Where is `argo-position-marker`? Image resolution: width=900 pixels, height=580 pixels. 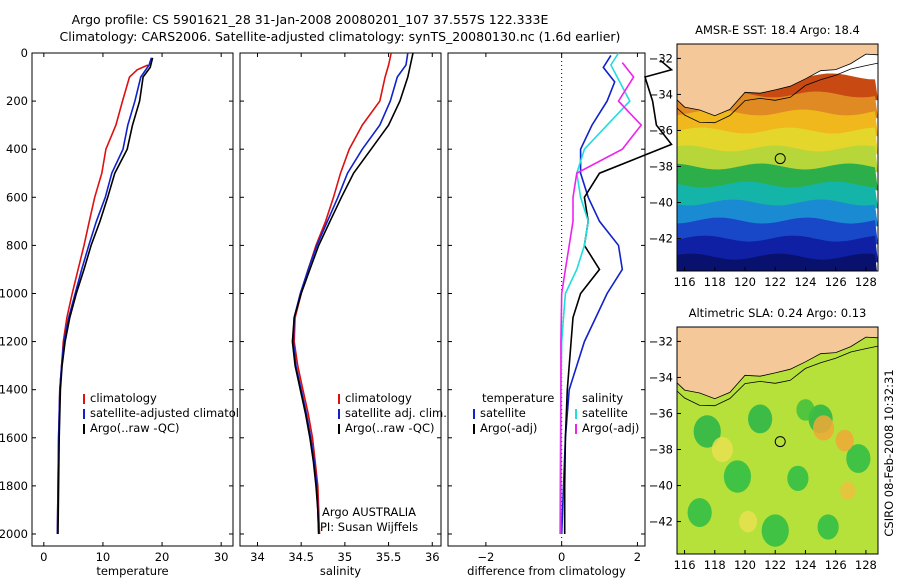
argo-position-marker is located at coordinates (780, 442).